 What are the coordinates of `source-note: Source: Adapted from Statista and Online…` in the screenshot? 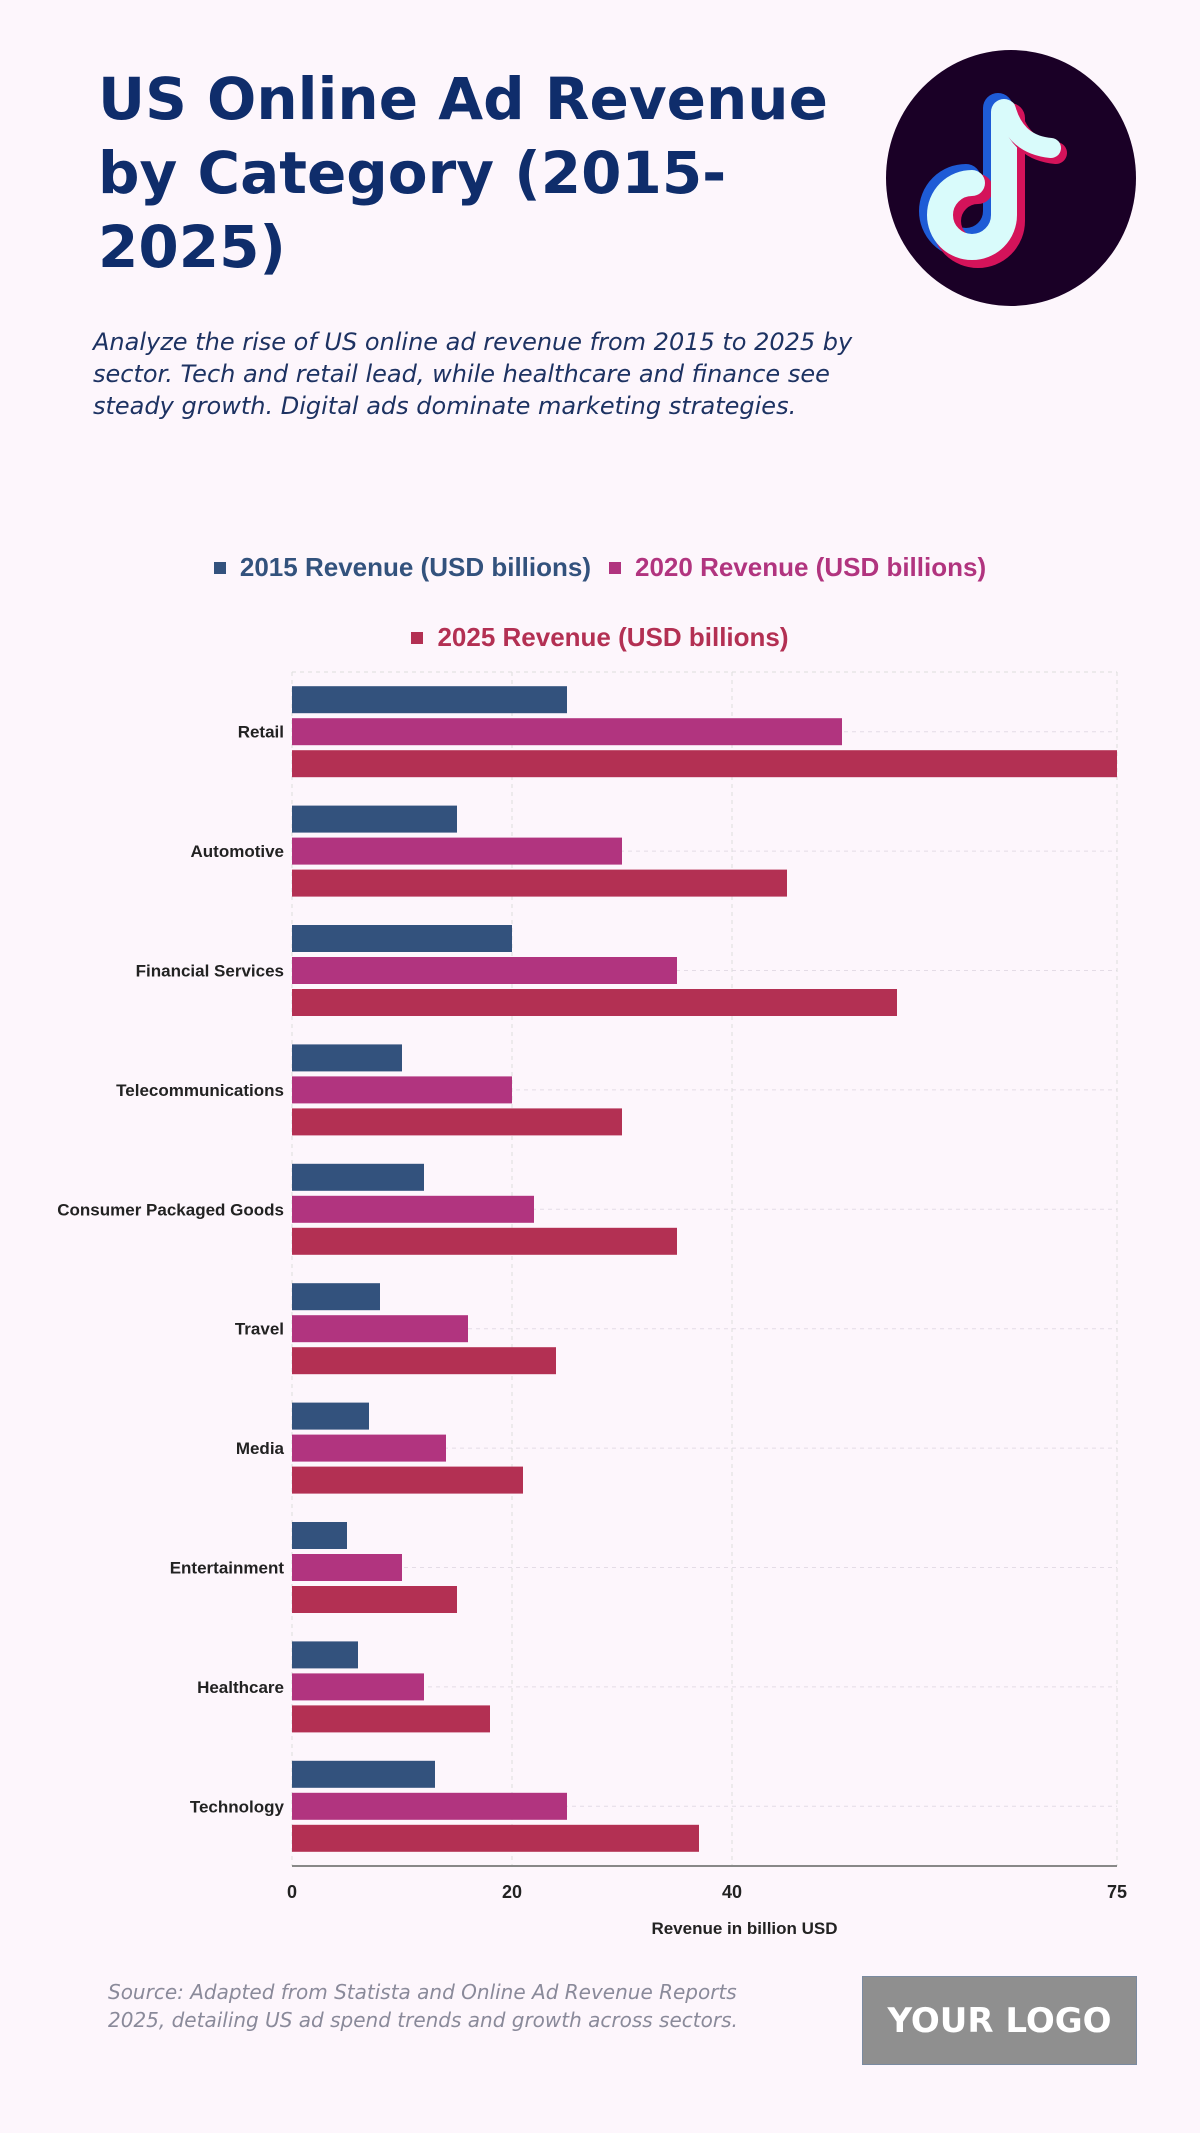 It's located at (423, 2006).